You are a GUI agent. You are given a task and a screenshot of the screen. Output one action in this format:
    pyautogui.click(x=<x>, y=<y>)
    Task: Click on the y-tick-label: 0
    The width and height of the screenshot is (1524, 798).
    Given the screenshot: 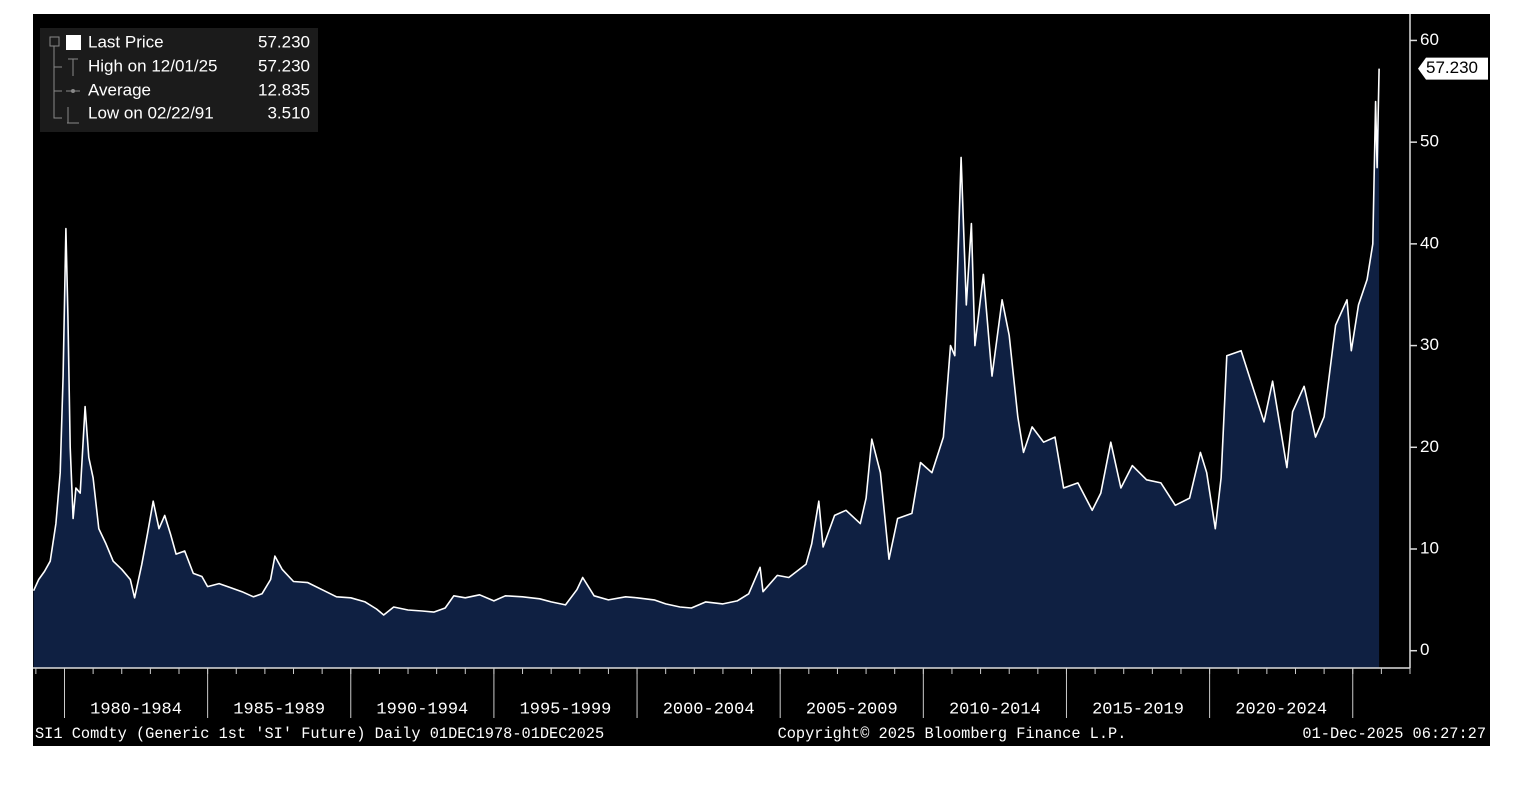 What is the action you would take?
    pyautogui.click(x=1424, y=649)
    